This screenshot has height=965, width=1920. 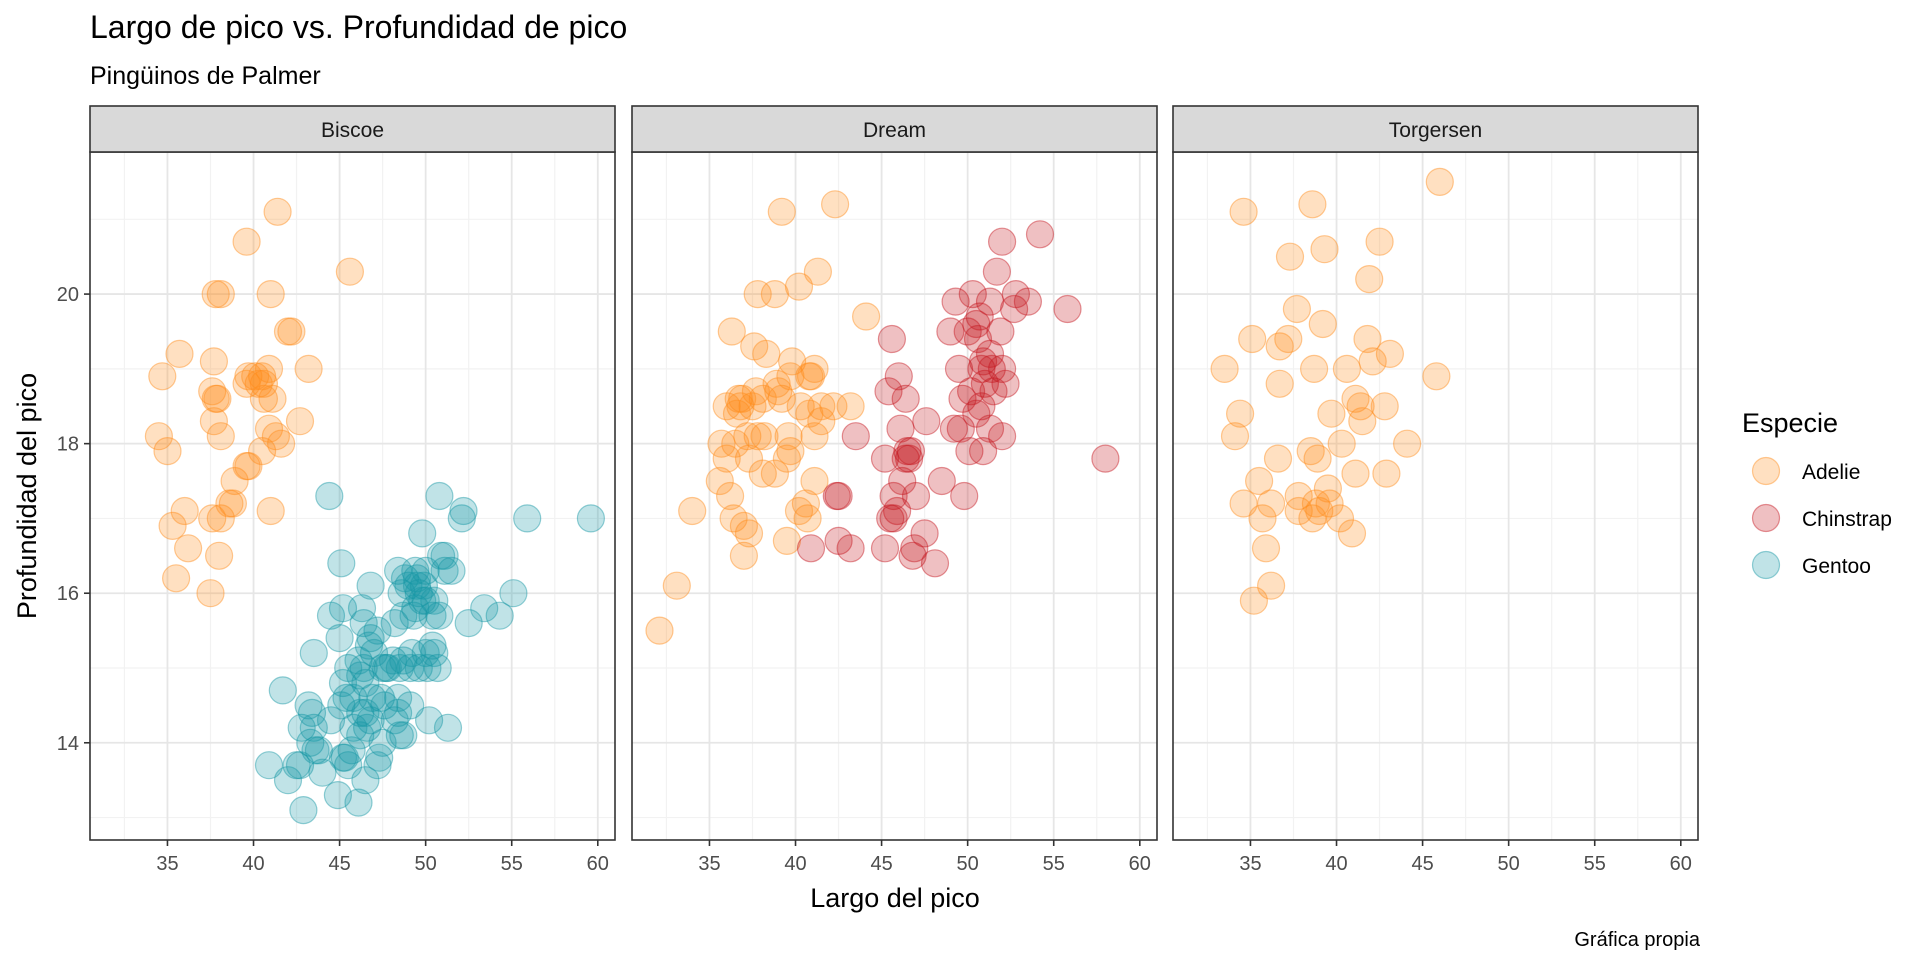 What do you see at coordinates (1509, 864) in the screenshot?
I see `x-tick-label: 50` at bounding box center [1509, 864].